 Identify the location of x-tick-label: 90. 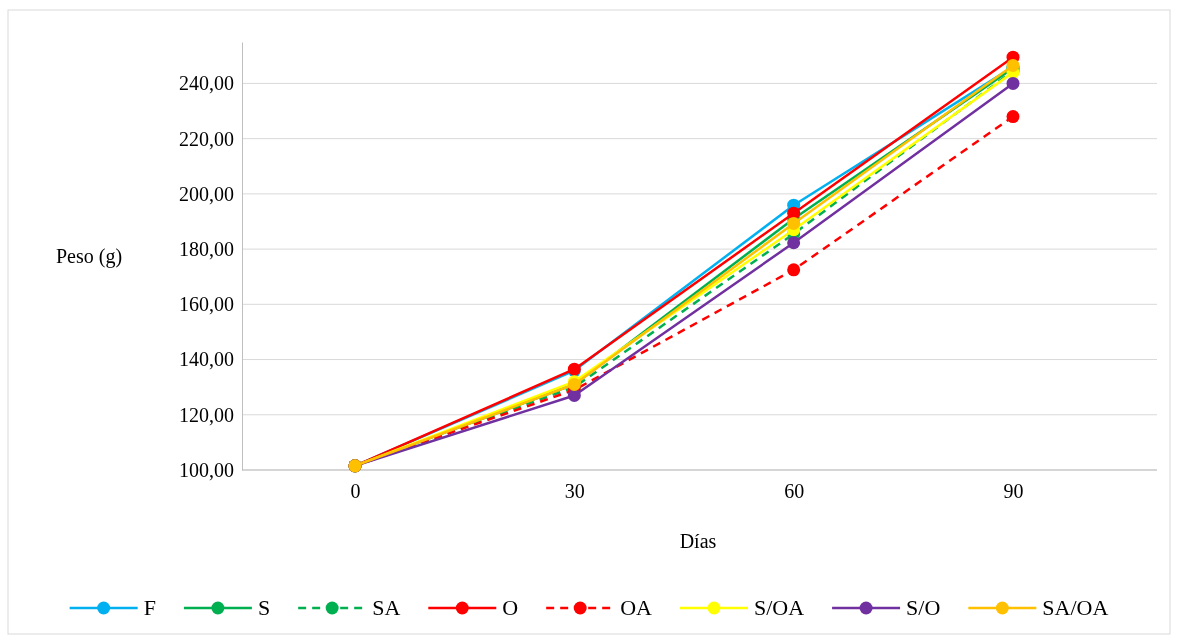
(1013, 491).